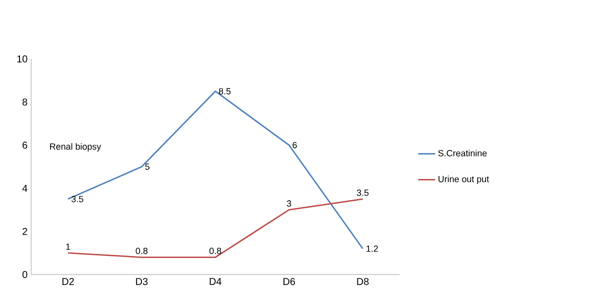  I want to click on data-label: 1, so click(68, 247).